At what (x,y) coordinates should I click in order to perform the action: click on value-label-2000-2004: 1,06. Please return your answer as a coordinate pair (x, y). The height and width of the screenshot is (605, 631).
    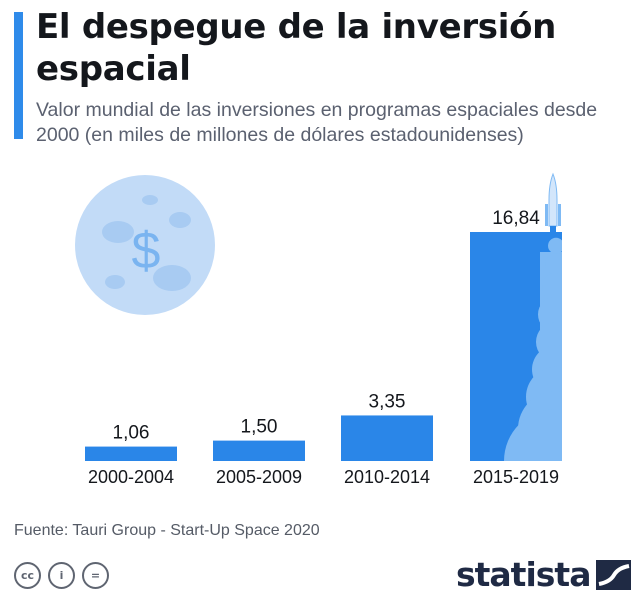
    Looking at the image, I should click on (131, 433).